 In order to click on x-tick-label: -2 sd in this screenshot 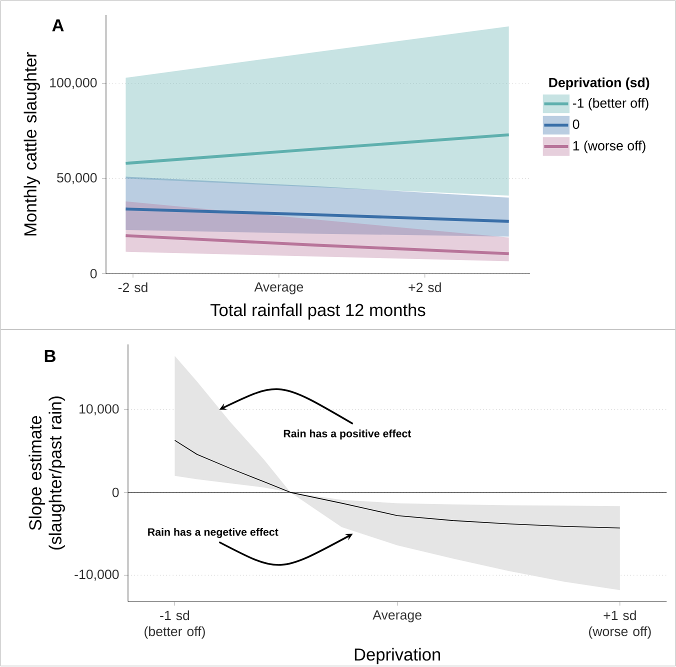, I will do `click(133, 287)`.